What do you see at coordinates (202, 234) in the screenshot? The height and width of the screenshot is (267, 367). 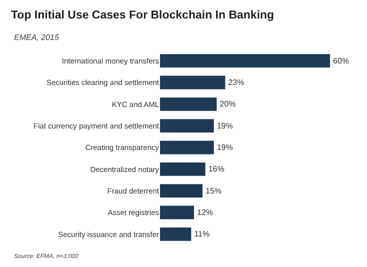 I see `data-label: 11%` at bounding box center [202, 234].